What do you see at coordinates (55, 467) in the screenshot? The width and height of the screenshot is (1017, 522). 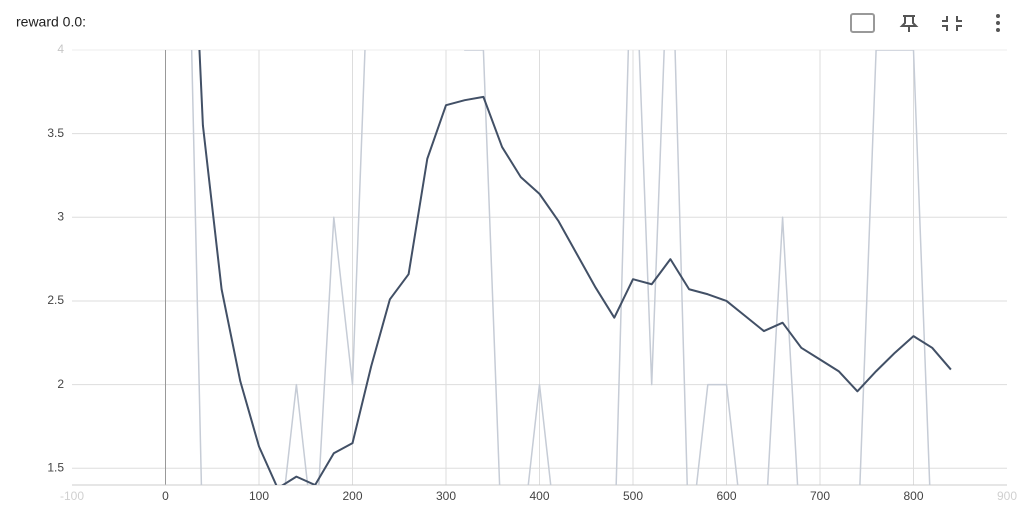 I see `y-tick-label: 1.5` at bounding box center [55, 467].